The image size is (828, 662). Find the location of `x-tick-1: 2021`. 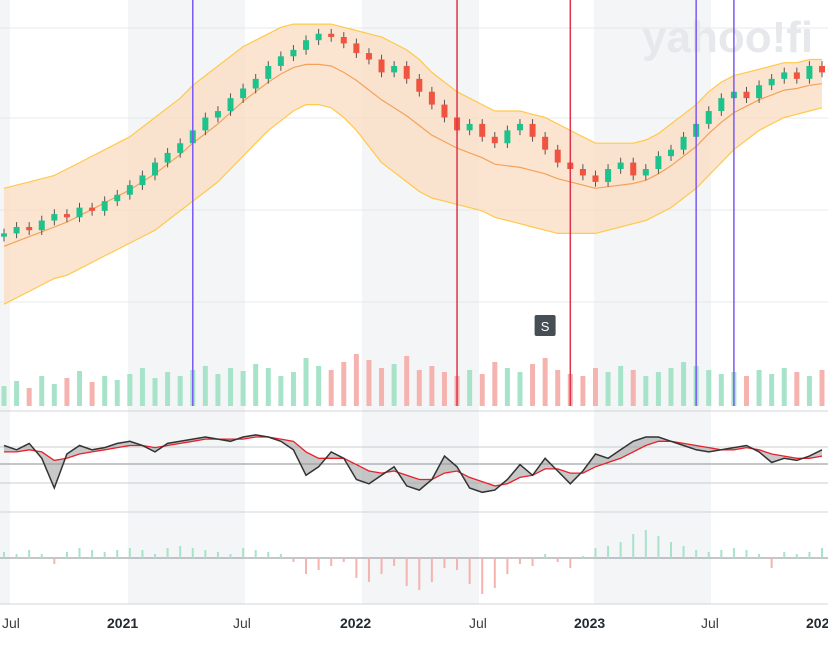

x-tick-1: 2021 is located at coordinates (122, 623).